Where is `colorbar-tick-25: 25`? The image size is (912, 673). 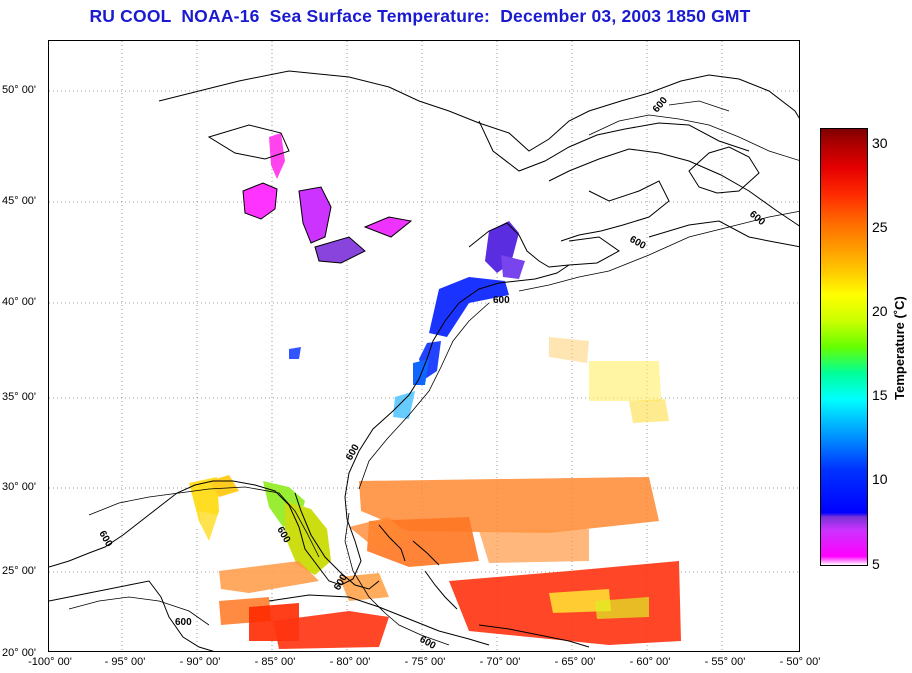 colorbar-tick-25: 25 is located at coordinates (880, 227).